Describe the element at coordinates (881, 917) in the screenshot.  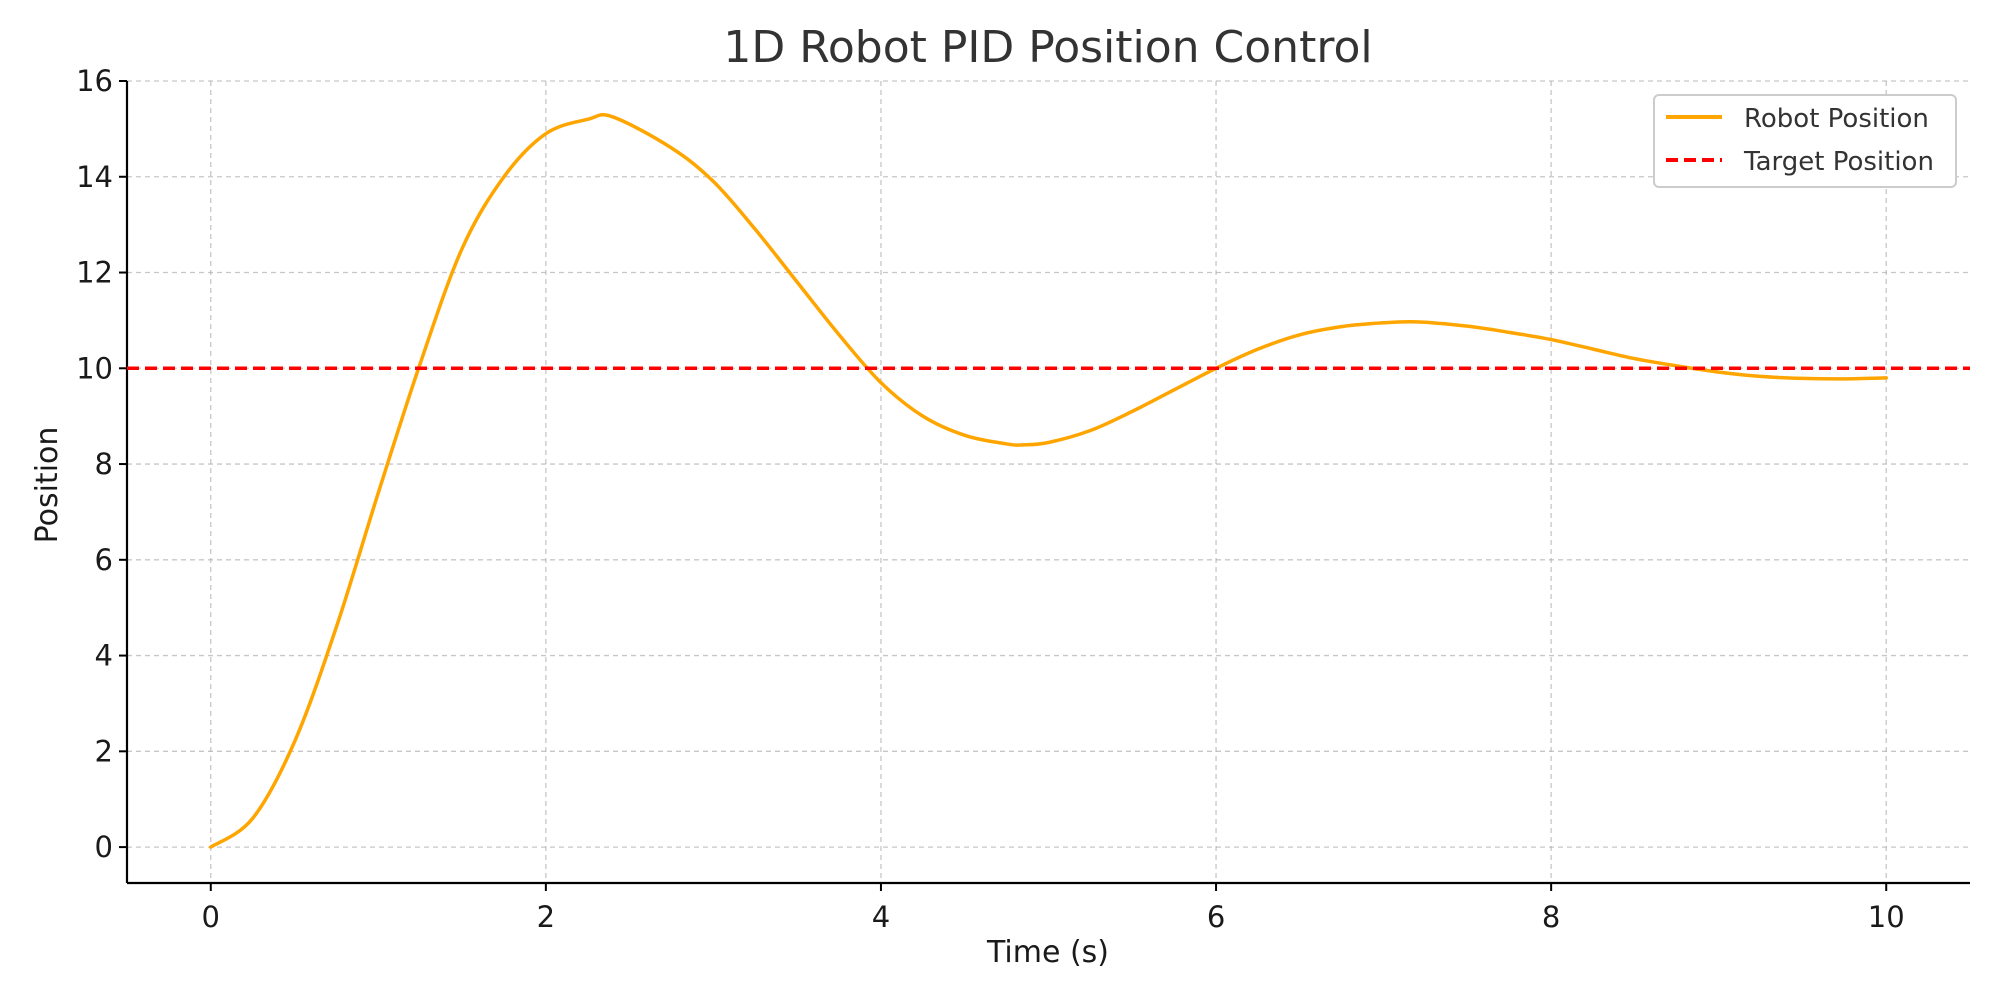
I see `x-tick-label: 4` at that location.